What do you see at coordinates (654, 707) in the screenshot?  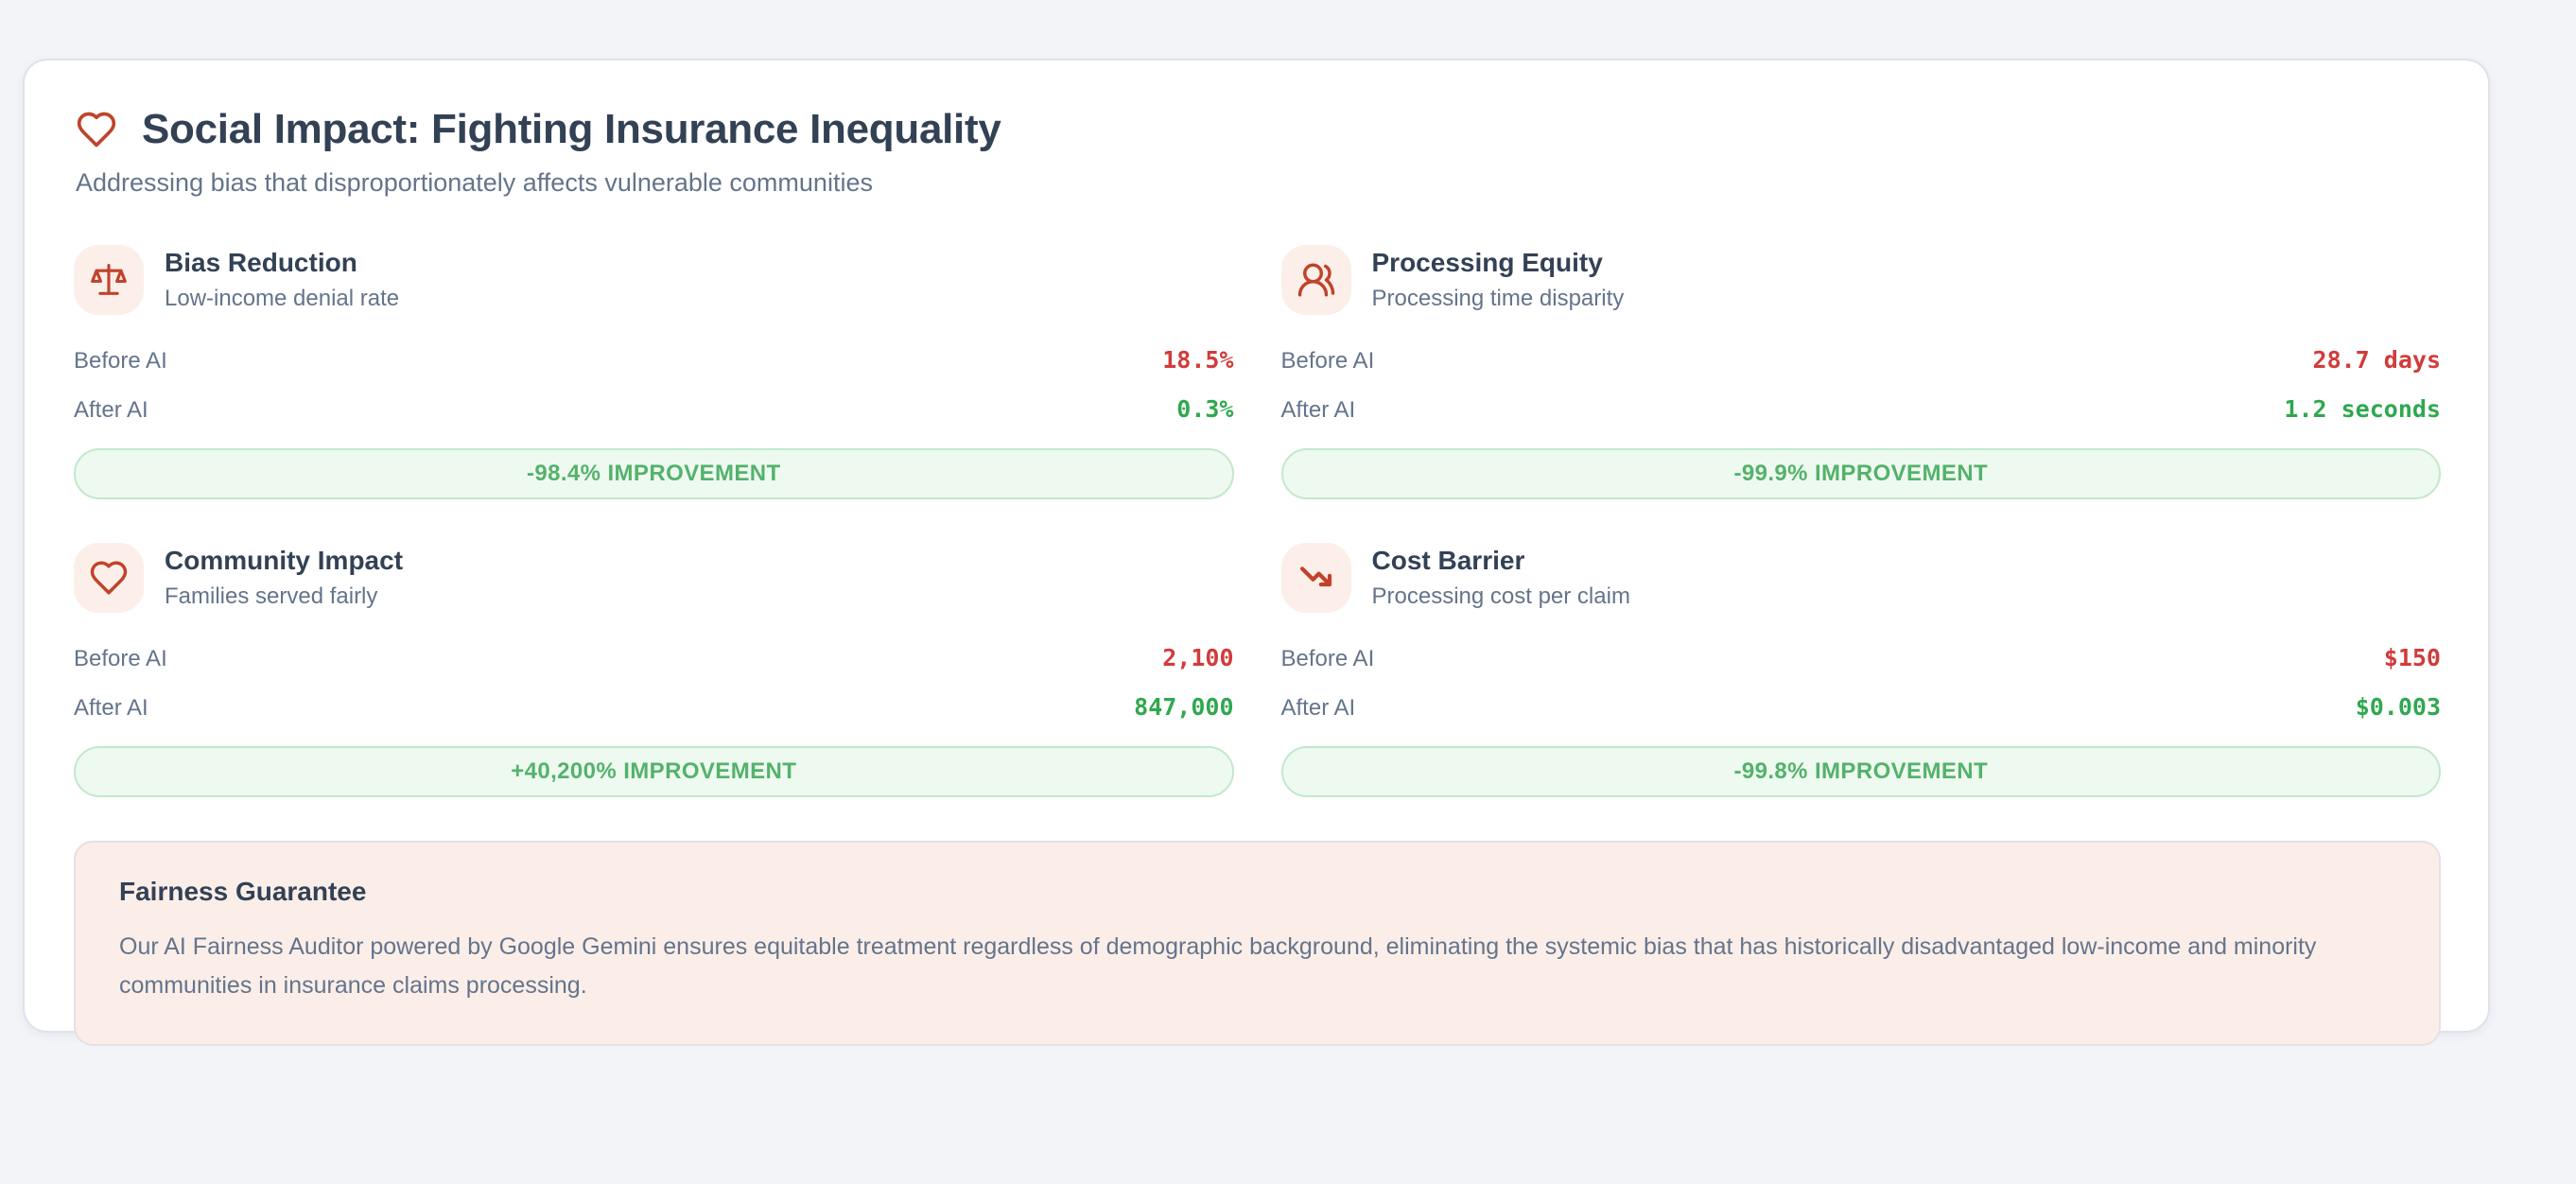 I see `after-ai-row: After AI 847,000` at bounding box center [654, 707].